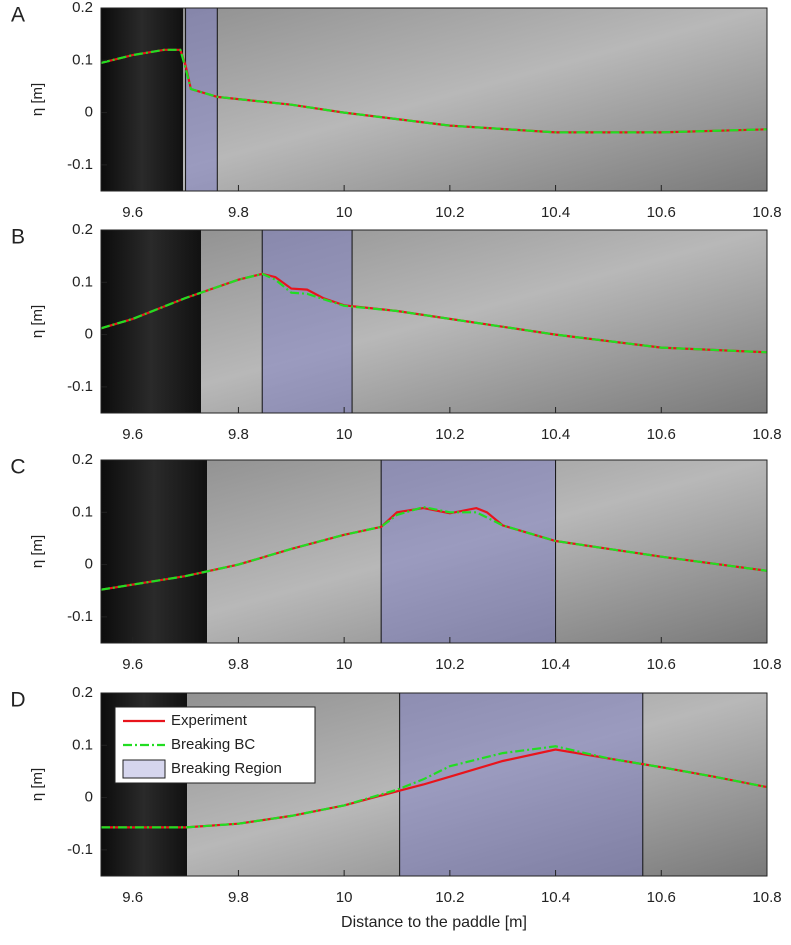 Image resolution: width=791 pixels, height=945 pixels. I want to click on panel-label: A, so click(18, 15).